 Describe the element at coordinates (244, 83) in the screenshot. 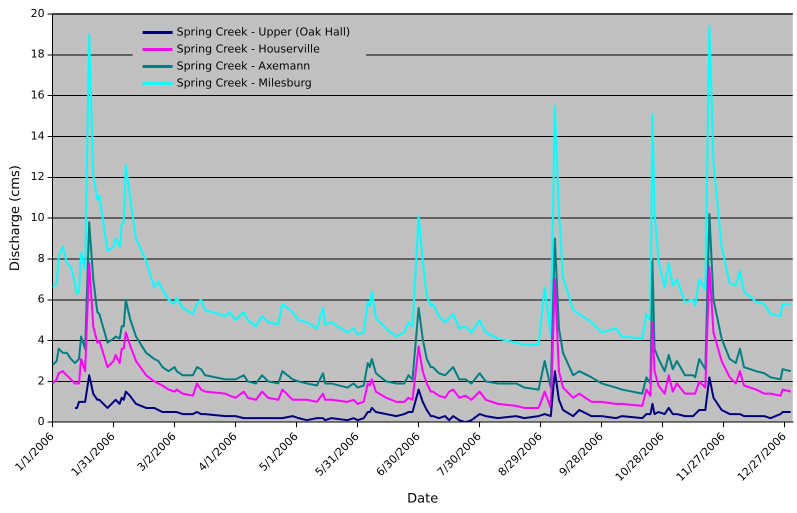

I see `legend-label: Spring Creek - Milesburg` at that location.